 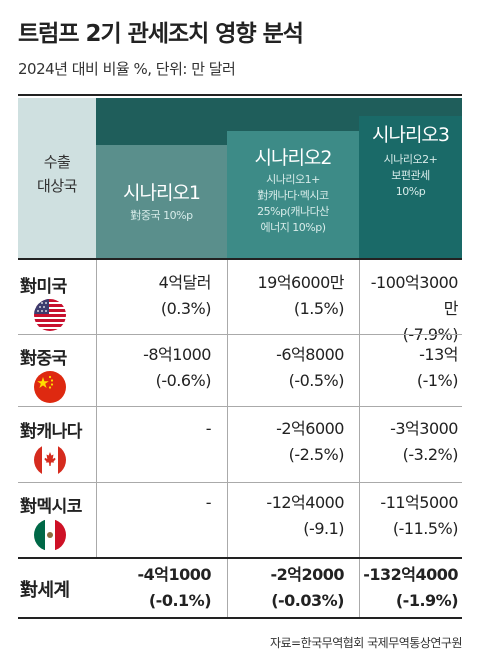 What do you see at coordinates (50, 460) in the screenshot?
I see `canada-flag-icon` at bounding box center [50, 460].